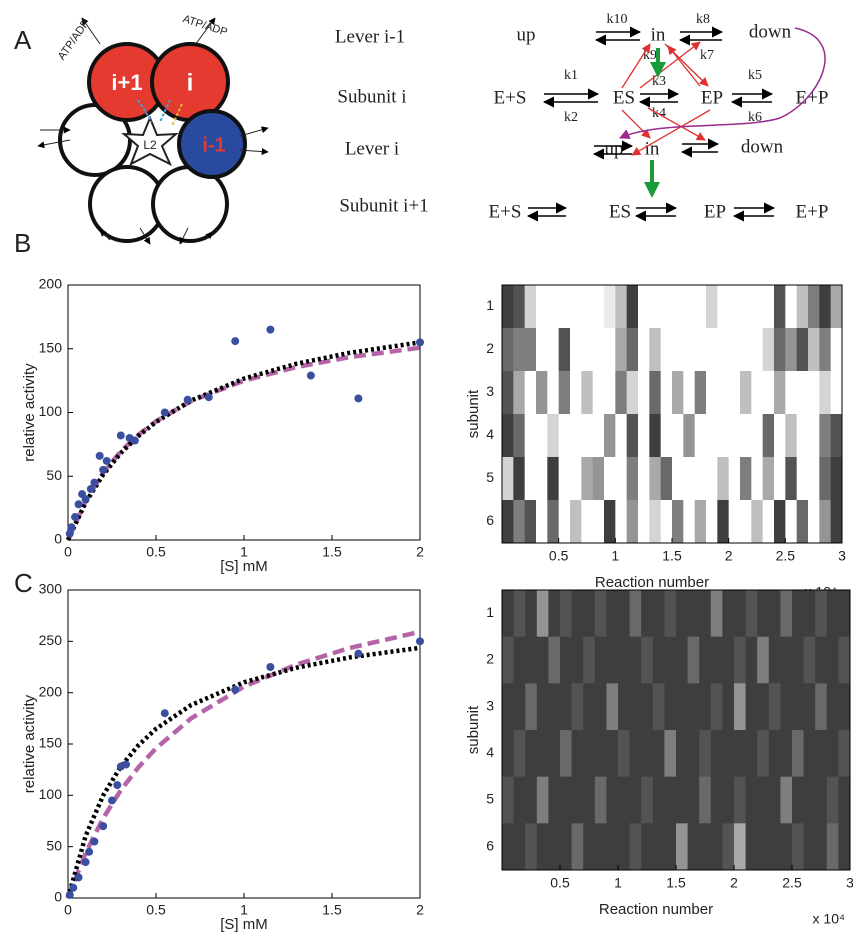  I want to click on y-tick-label: 4, so click(490, 752).